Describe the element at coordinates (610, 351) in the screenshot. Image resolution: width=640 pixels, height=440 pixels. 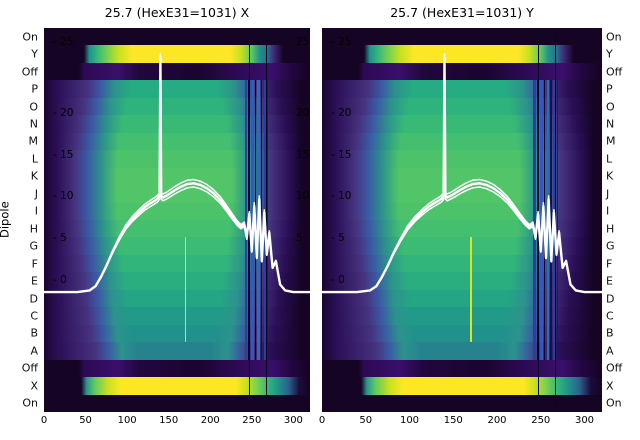
I see `category-label-a-18: A` at that location.